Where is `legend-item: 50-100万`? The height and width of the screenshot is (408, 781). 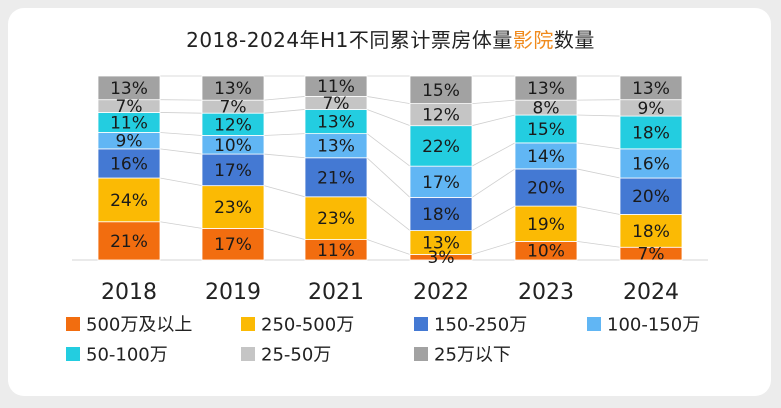
legend-item: 50-100万 is located at coordinates (117, 355).